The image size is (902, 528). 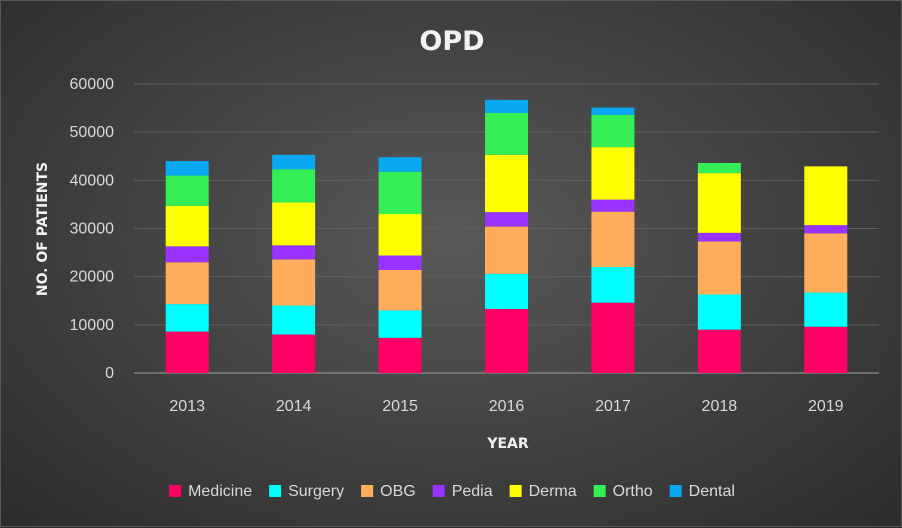 What do you see at coordinates (187, 318) in the screenshot?
I see `bar-segment-surgery-2013` at bounding box center [187, 318].